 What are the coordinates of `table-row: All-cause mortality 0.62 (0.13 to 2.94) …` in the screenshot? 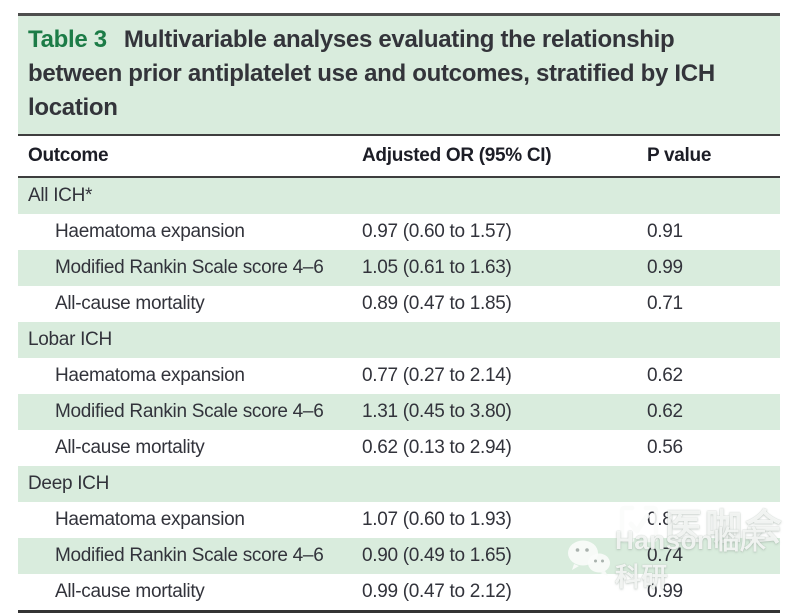 It's located at (399, 448).